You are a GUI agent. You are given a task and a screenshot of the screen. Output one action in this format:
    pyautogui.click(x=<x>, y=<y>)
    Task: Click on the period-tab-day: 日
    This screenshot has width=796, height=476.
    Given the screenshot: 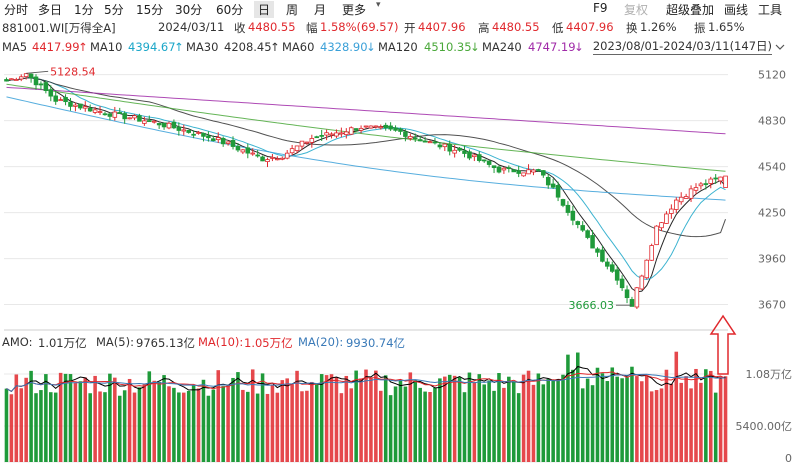 What is the action you would take?
    pyautogui.click(x=264, y=9)
    